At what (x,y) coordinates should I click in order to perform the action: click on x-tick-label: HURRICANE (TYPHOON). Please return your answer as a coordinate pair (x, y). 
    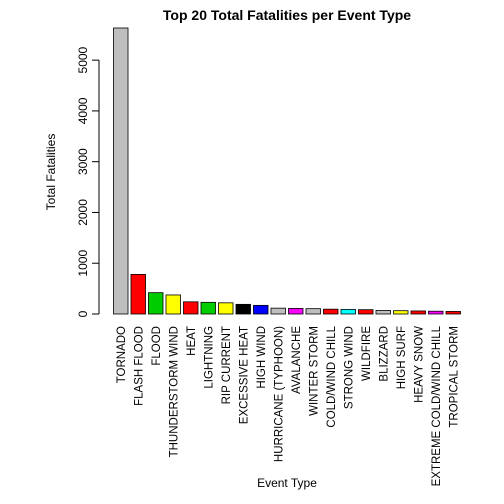
    Looking at the image, I should click on (279, 394).